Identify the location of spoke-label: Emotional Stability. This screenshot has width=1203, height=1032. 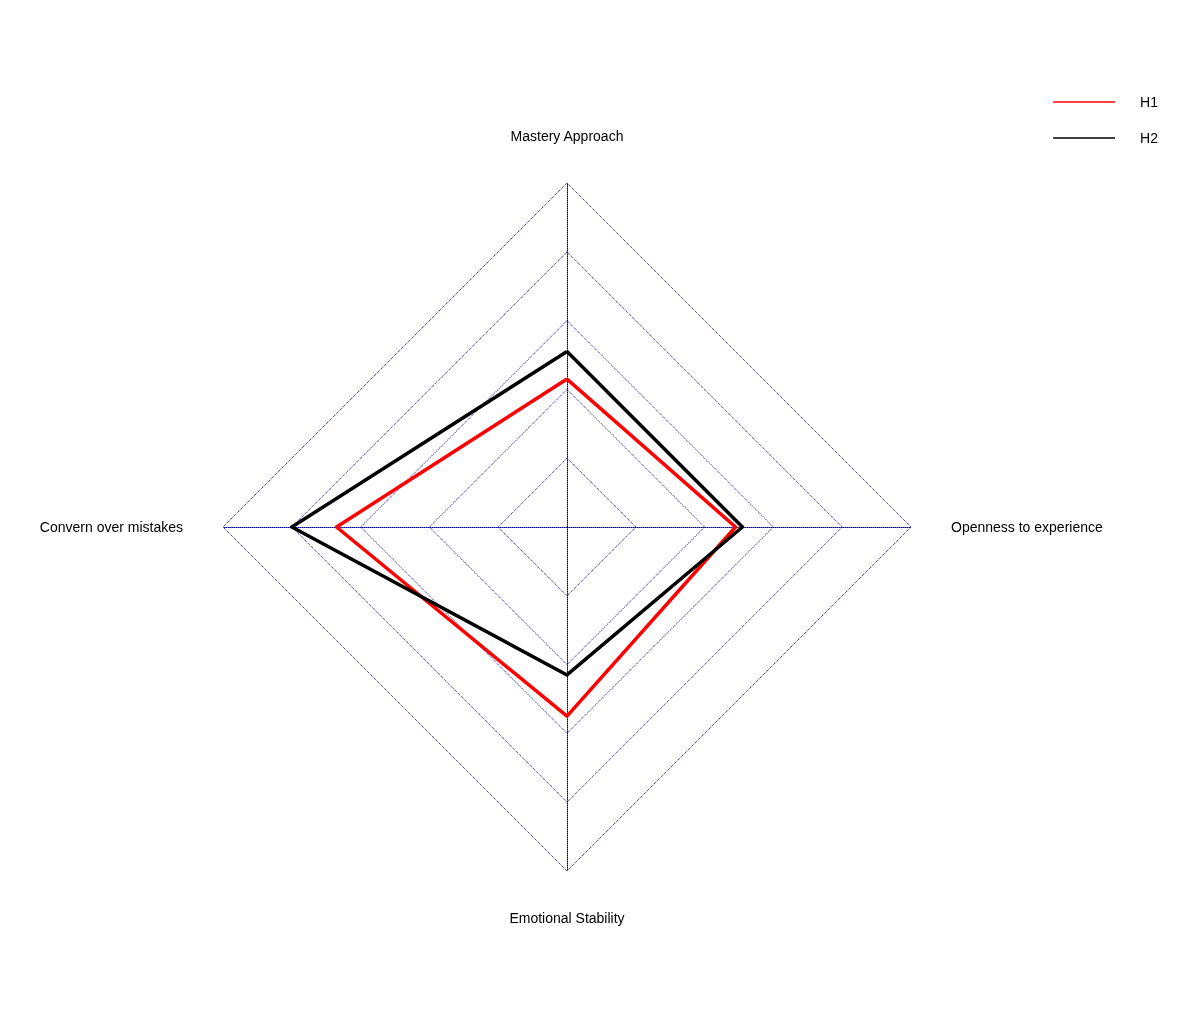
(567, 918).